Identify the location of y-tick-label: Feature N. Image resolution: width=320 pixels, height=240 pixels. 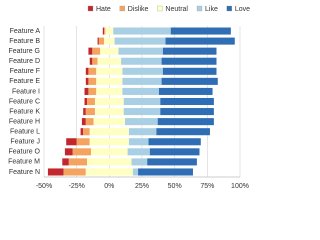
(24, 172).